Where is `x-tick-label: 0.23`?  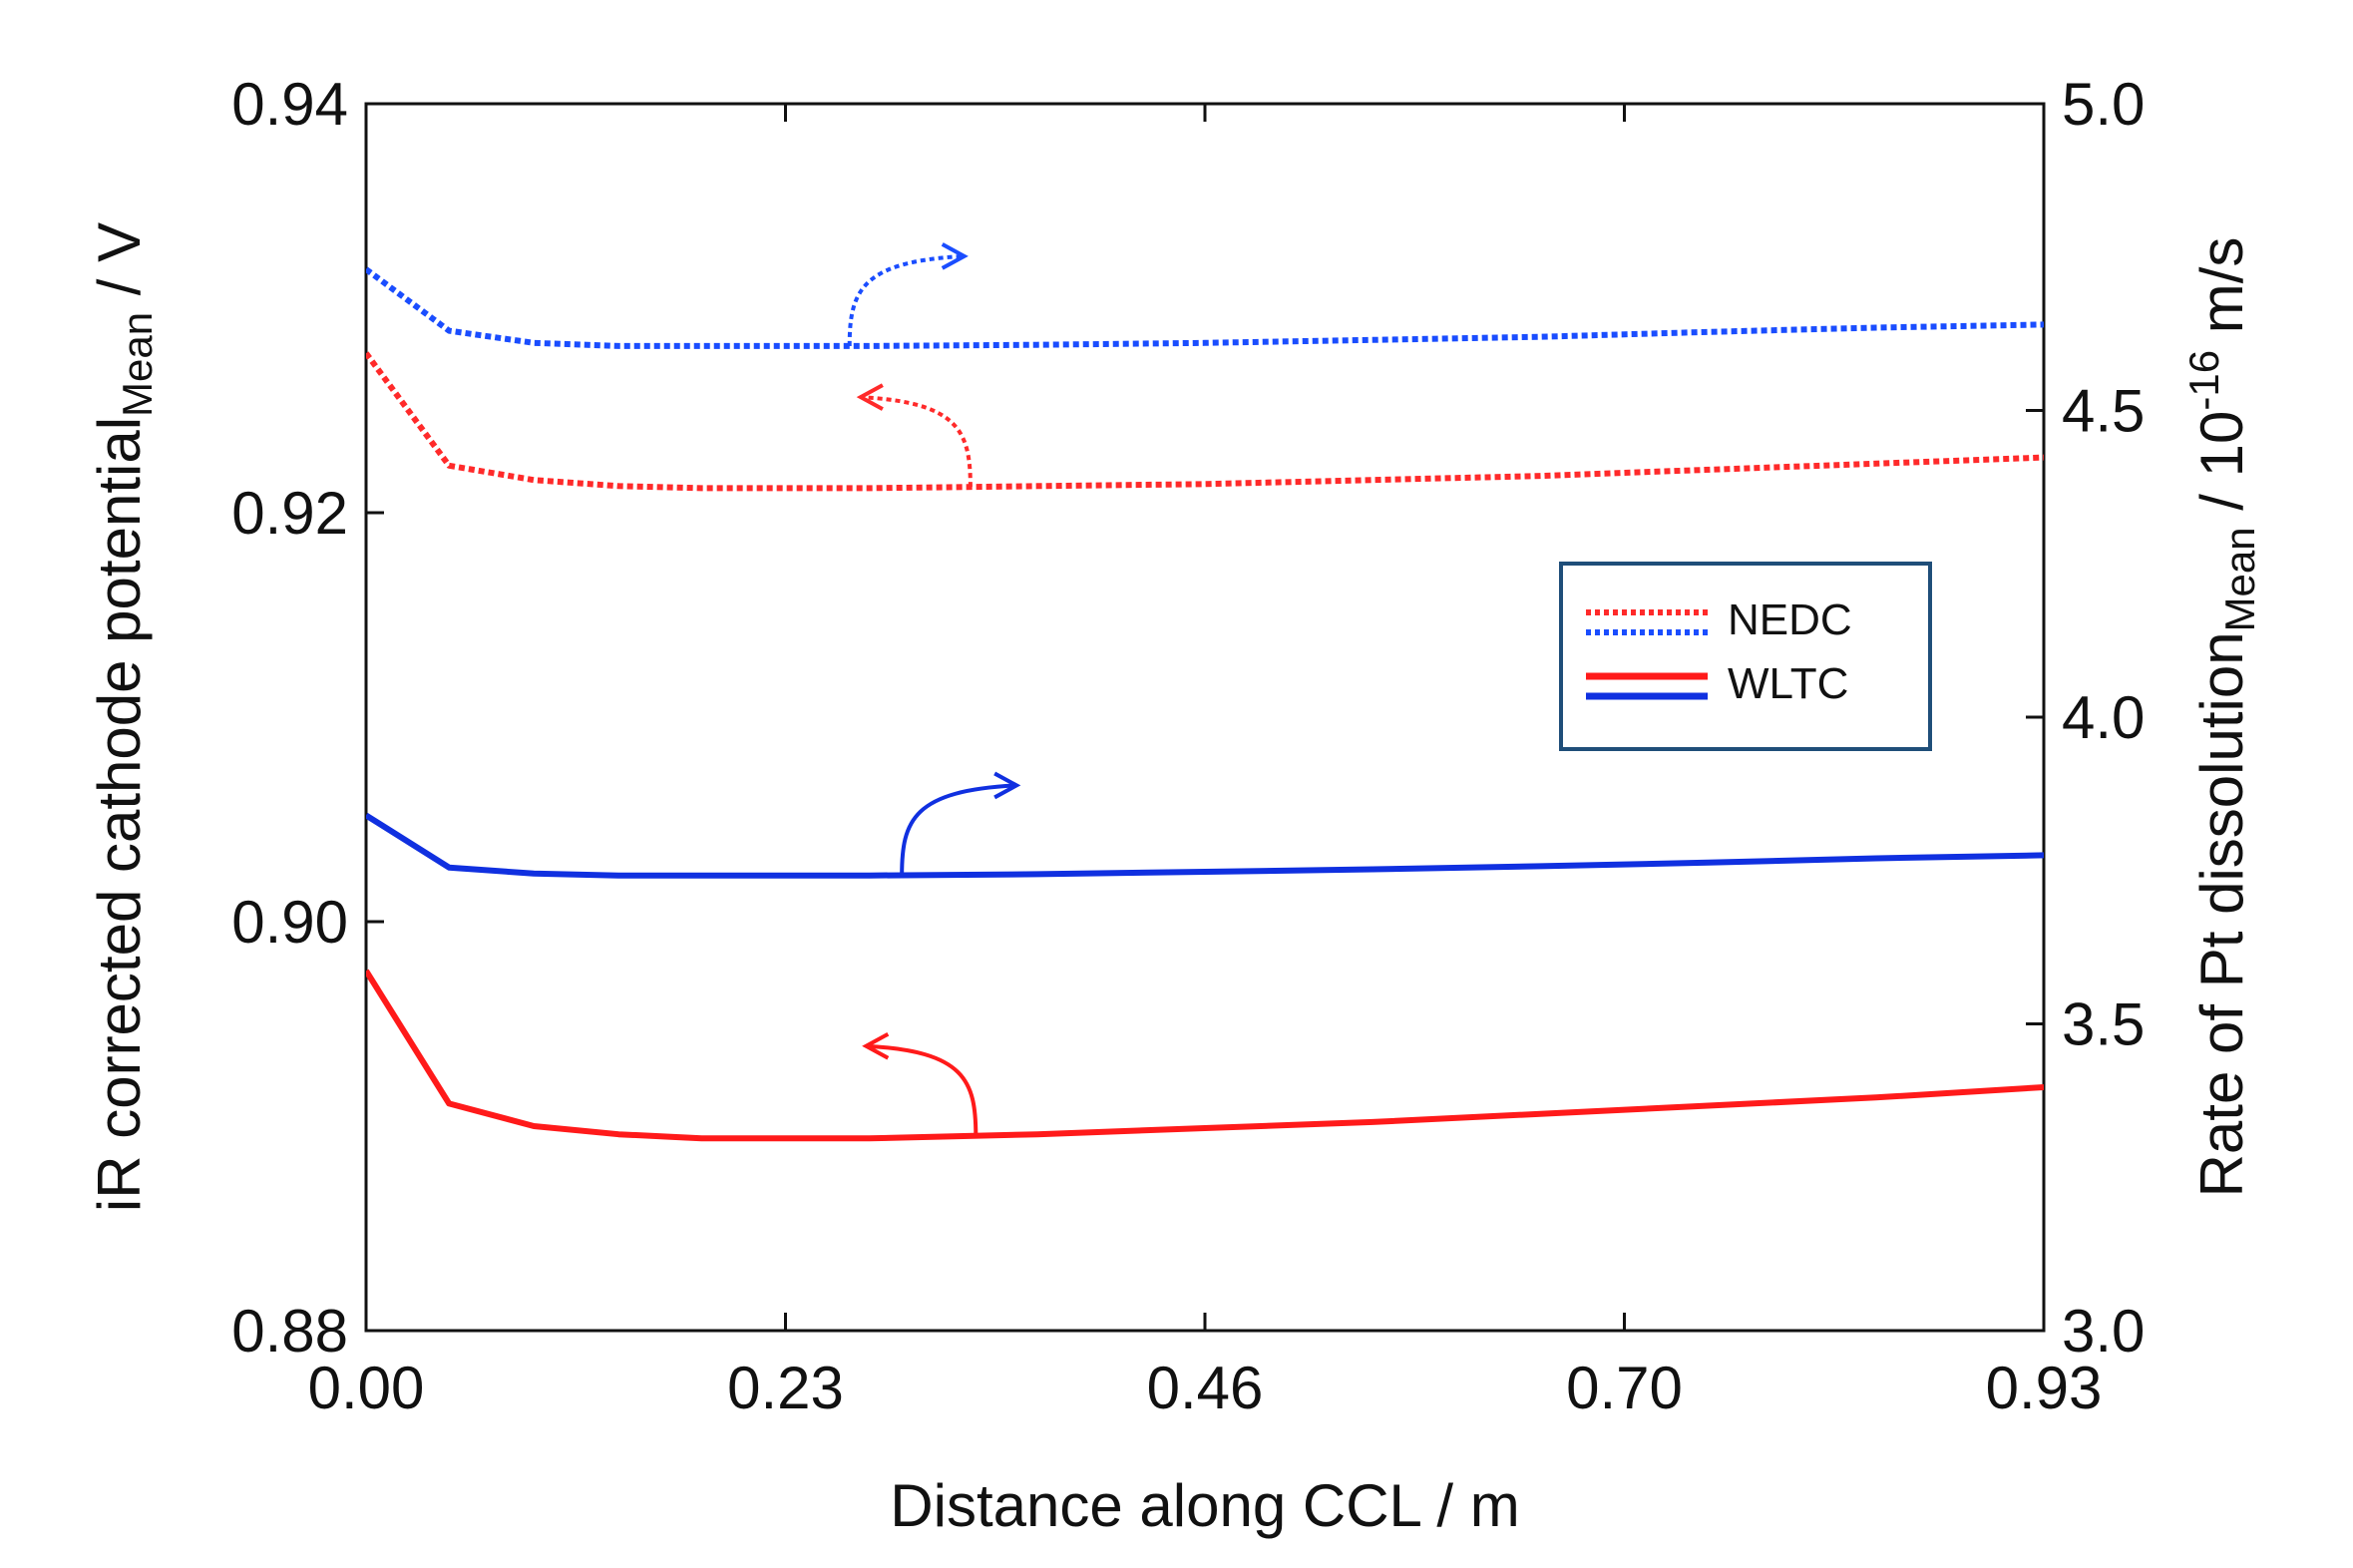 x-tick-label: 0.23 is located at coordinates (785, 1388).